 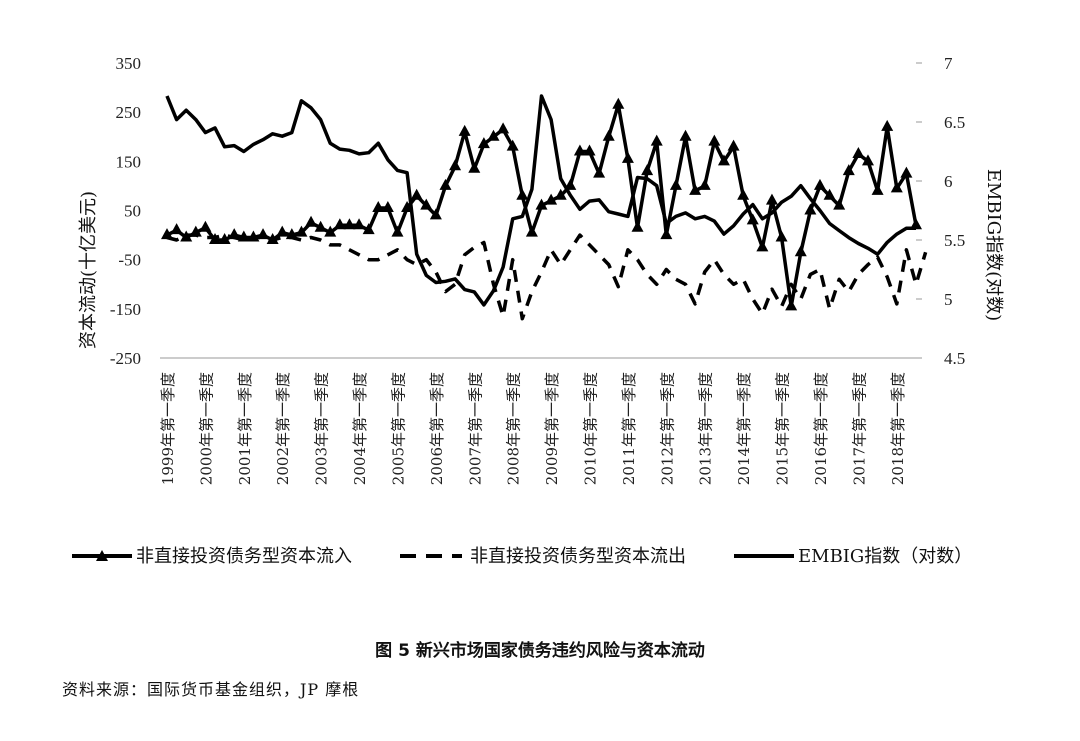 I want to click on right-tick-label: 5.5, so click(x=954, y=240).